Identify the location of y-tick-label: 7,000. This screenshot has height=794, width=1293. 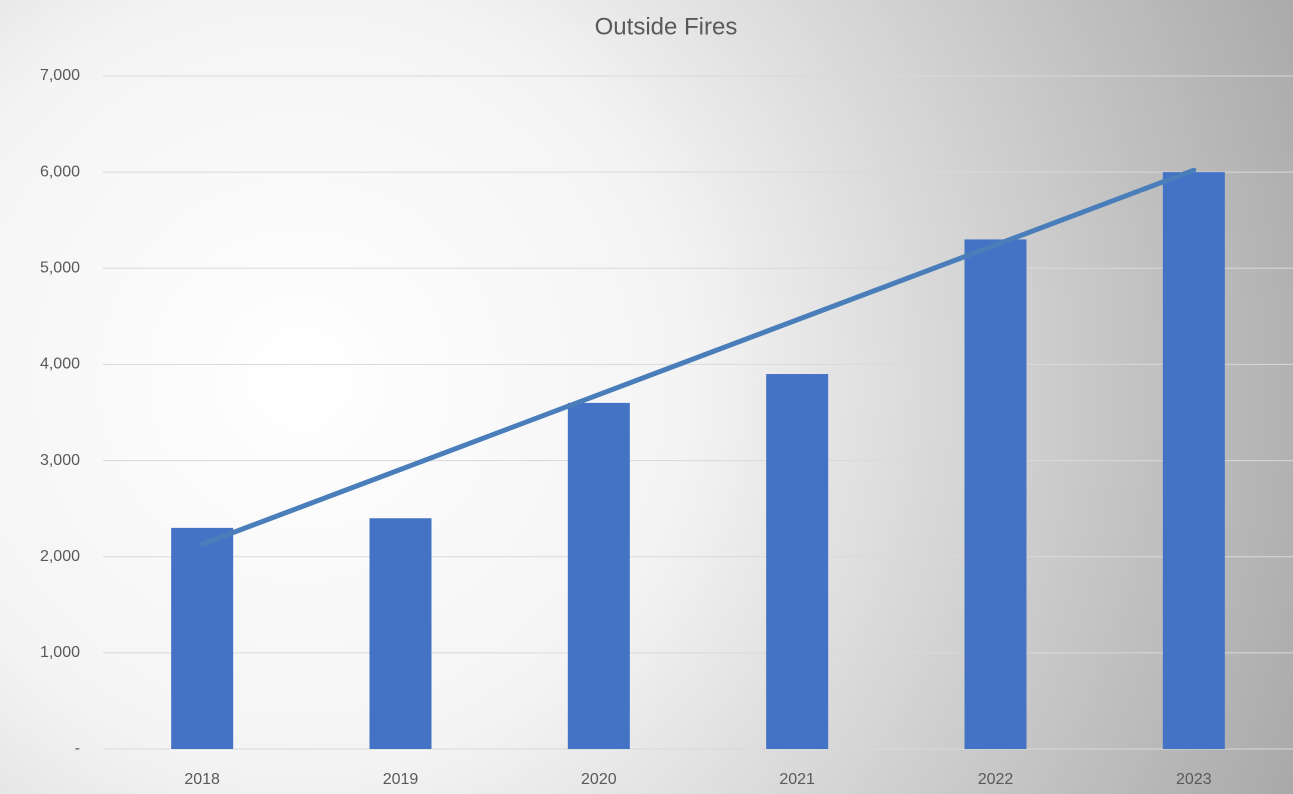
(60, 75).